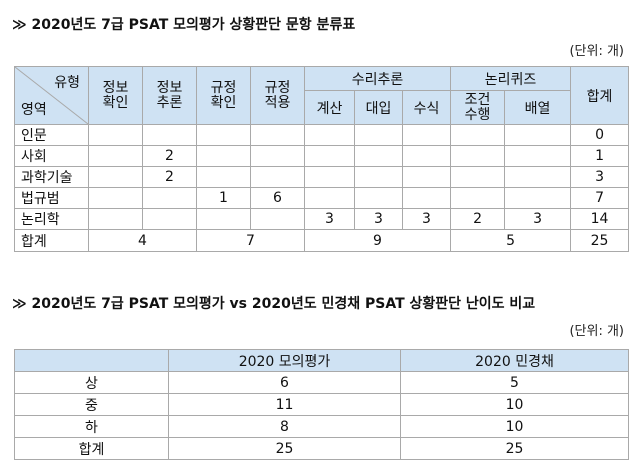 Image resolution: width=640 pixels, height=476 pixels. Describe the element at coordinates (378, 107) in the screenshot. I see `header-substitute: 대입` at that location.